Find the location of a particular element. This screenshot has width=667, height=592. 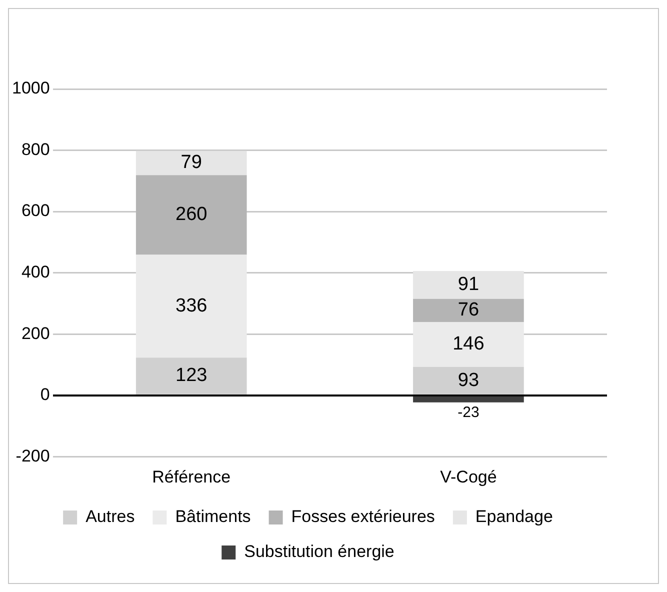

y-tick-label: 800 is located at coordinates (35, 149).